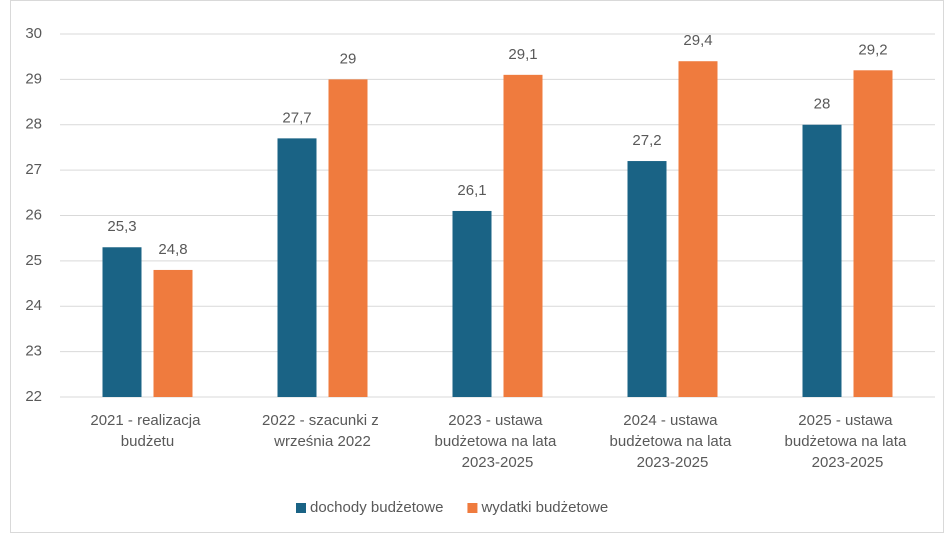  Describe the element at coordinates (322, 431) in the screenshot. I see `x-tick-label: 2022 - szacunki z września 2022` at that location.